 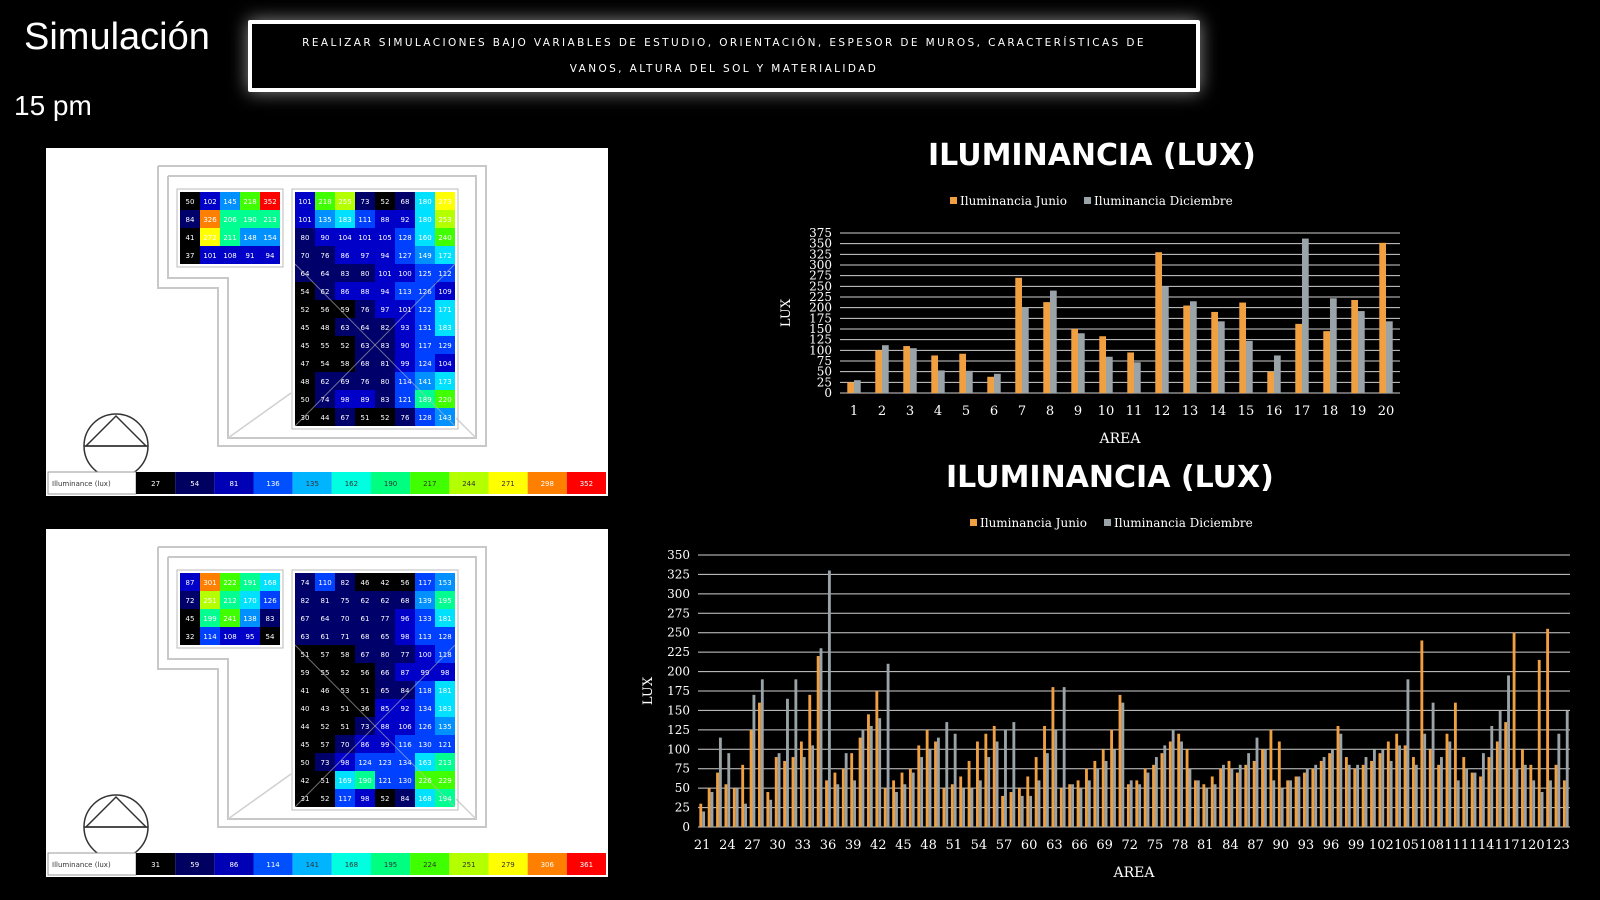 I want to click on legend-value: 271, so click(x=507, y=484).